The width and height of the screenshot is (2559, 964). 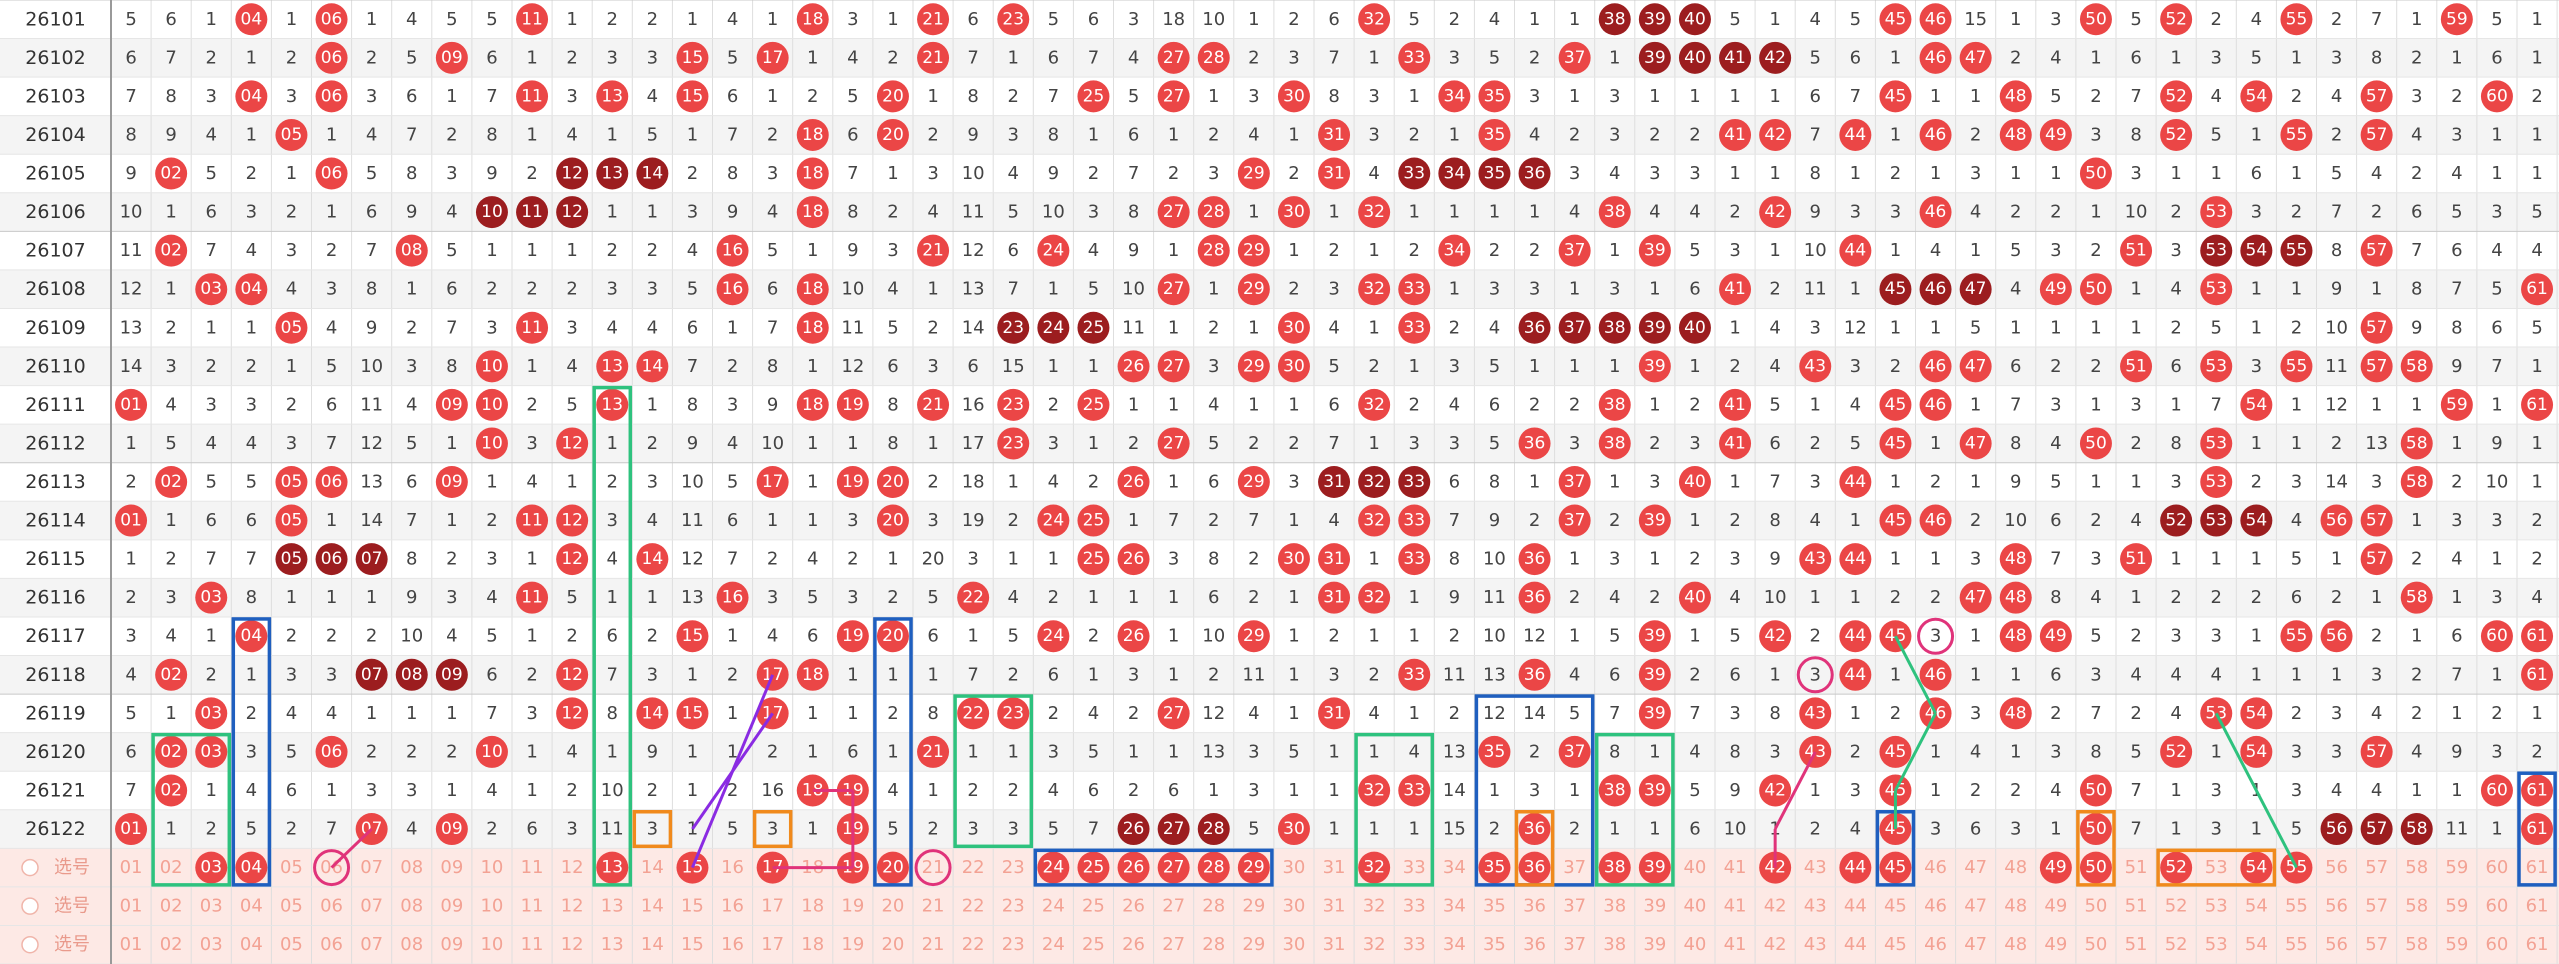 I want to click on selected-number: 03, so click(x=211, y=868).